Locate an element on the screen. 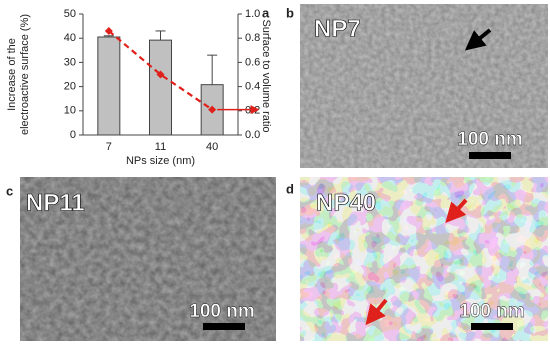  y-tick-label: 20 is located at coordinates (70, 87).